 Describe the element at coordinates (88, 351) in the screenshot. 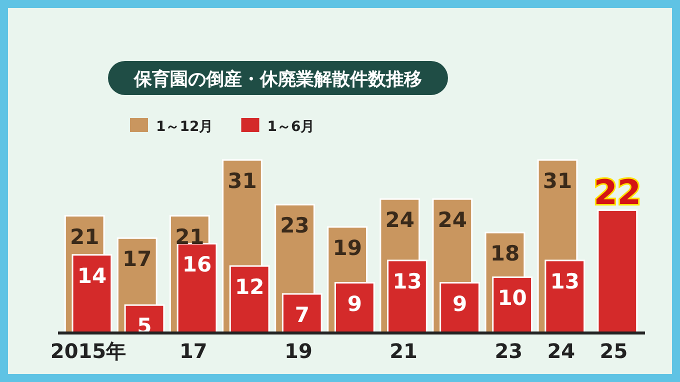

I see `x-tick-label: 2015年` at that location.